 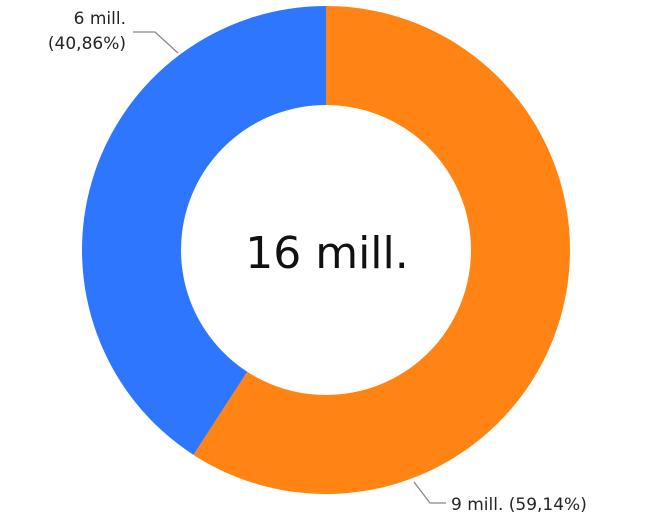 What do you see at coordinates (87, 44) in the screenshot?
I see `blue-slice-data-label-percent: (40,86%)` at bounding box center [87, 44].